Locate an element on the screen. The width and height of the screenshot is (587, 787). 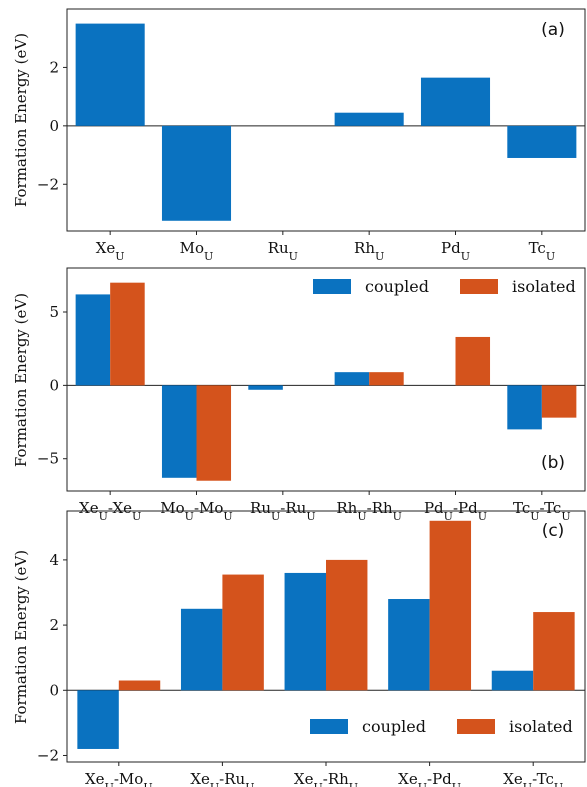
x-tick-label: RhU-RhU is located at coordinates (369, 511).